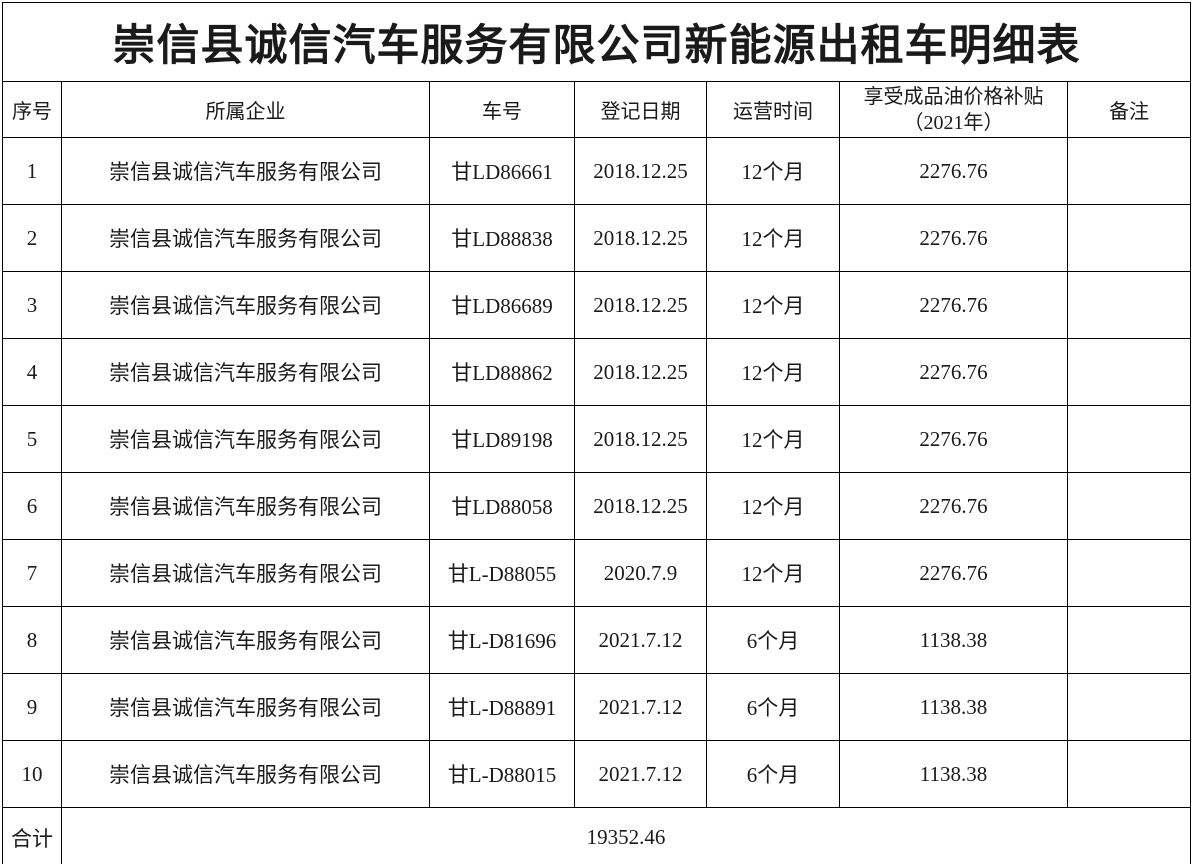  I want to click on col-header-op-time: 运营时间, so click(773, 109).